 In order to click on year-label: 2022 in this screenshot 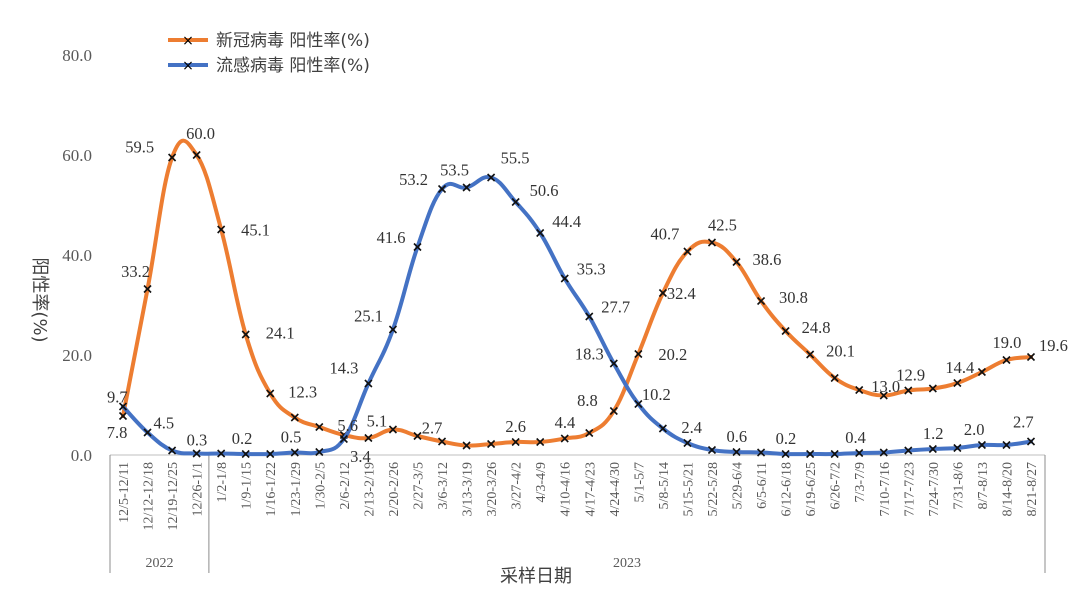, I will do `click(159, 563)`.